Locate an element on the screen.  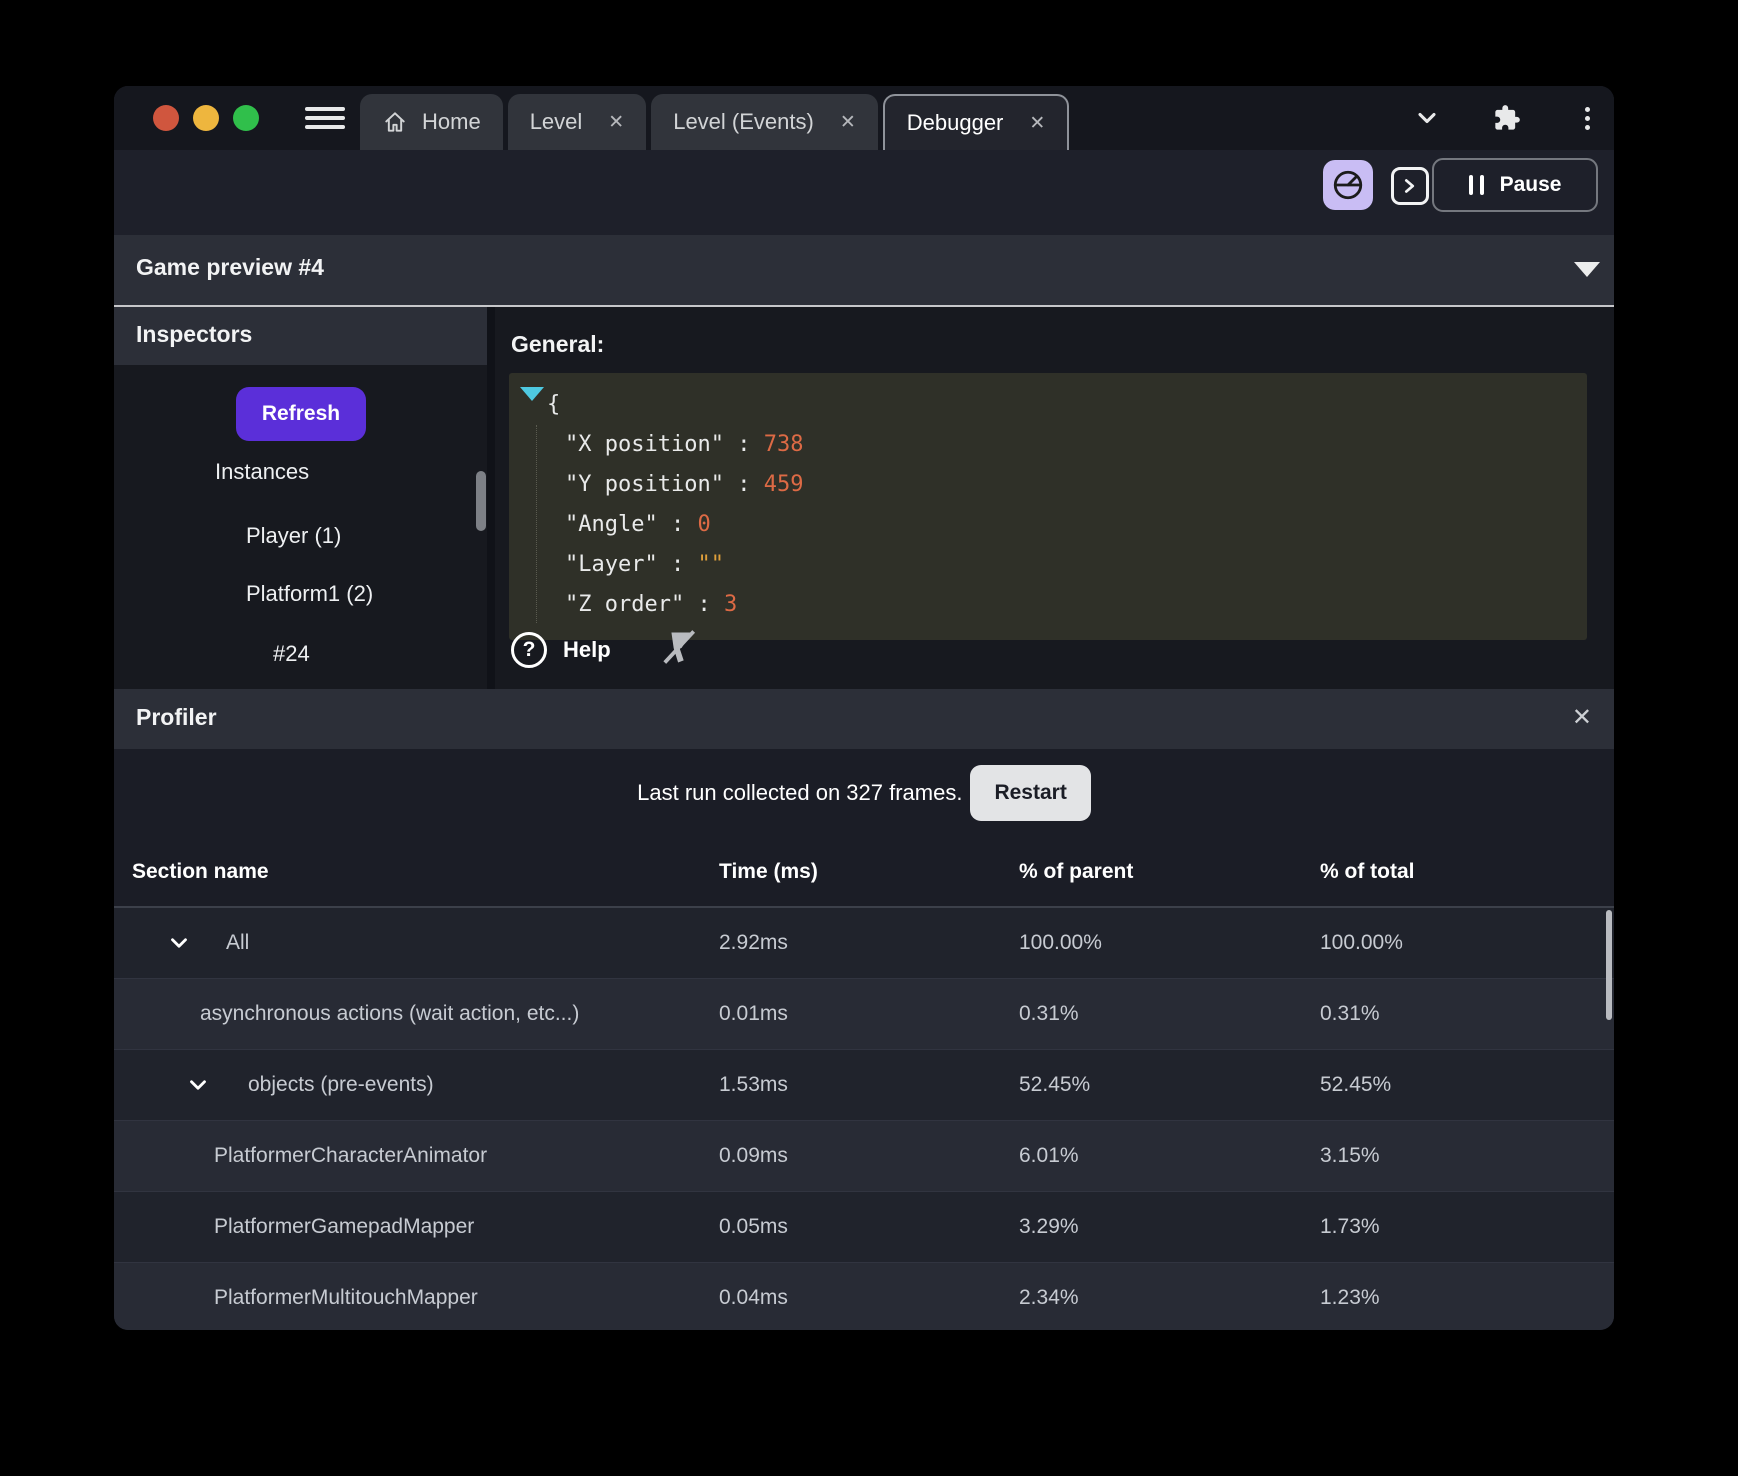
cell-section-name: objects (pre-events) is located at coordinates (341, 1084).